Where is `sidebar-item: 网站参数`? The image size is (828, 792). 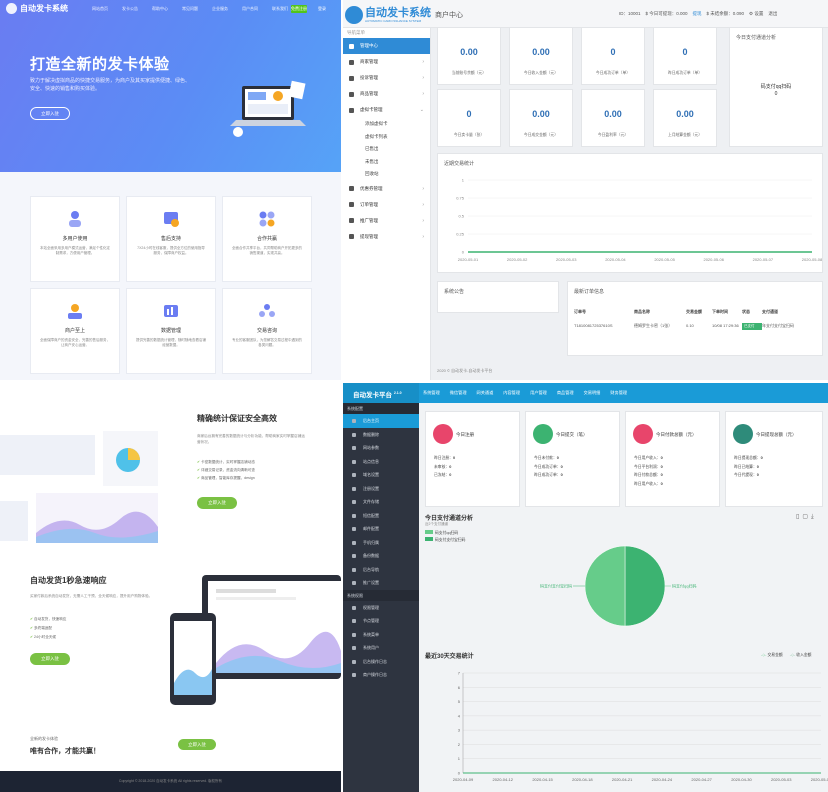 sidebar-item: 网站参数 is located at coordinates (380, 448).